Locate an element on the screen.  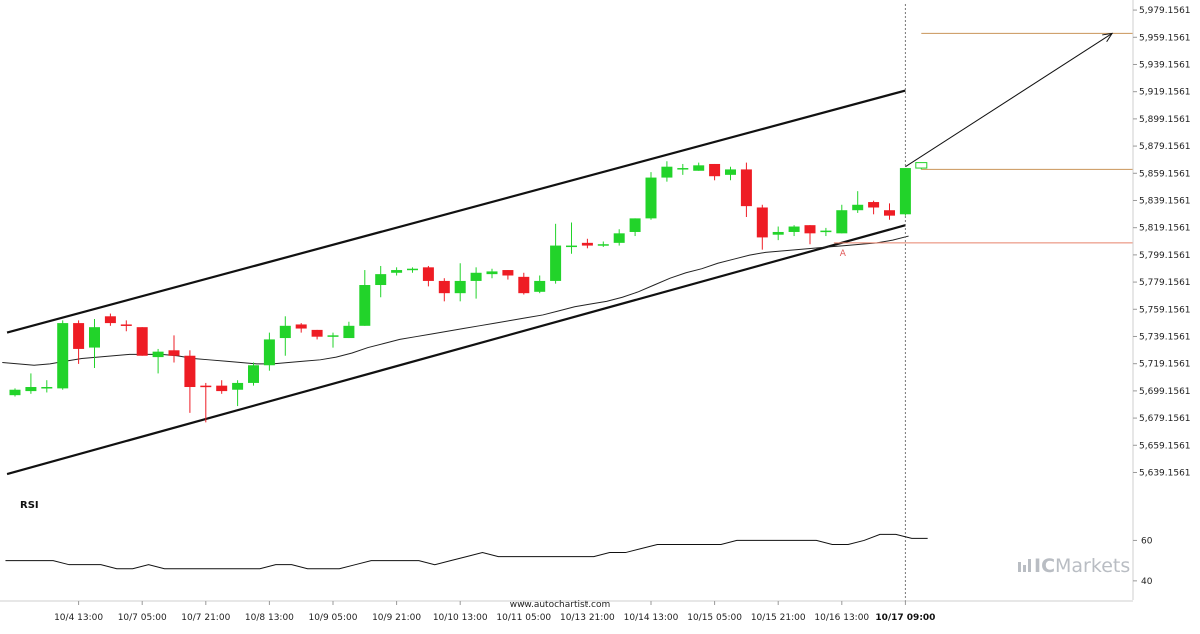
time-tick-label: 10/15 21:00 is located at coordinates (778, 618).